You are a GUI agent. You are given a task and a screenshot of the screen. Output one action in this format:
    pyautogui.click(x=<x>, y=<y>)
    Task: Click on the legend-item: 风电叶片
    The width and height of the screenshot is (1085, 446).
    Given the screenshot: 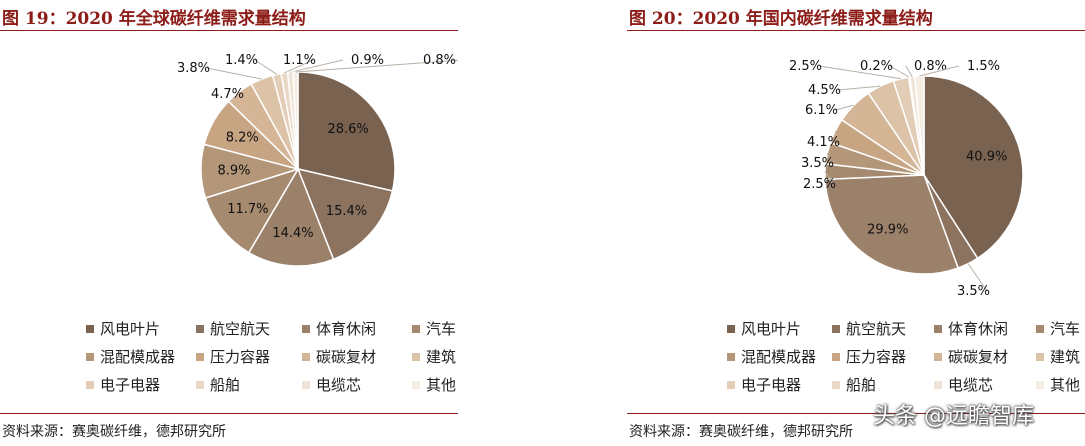 What is the action you would take?
    pyautogui.click(x=123, y=328)
    